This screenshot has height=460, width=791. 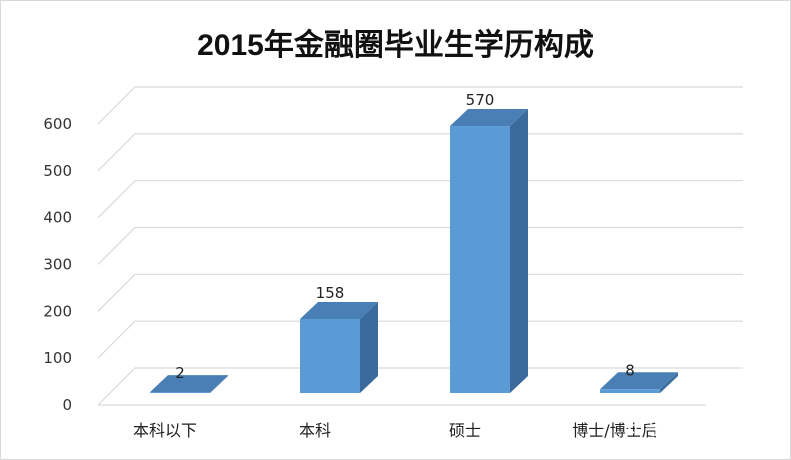 What do you see at coordinates (480, 100) in the screenshot?
I see `data-label: 570` at bounding box center [480, 100].